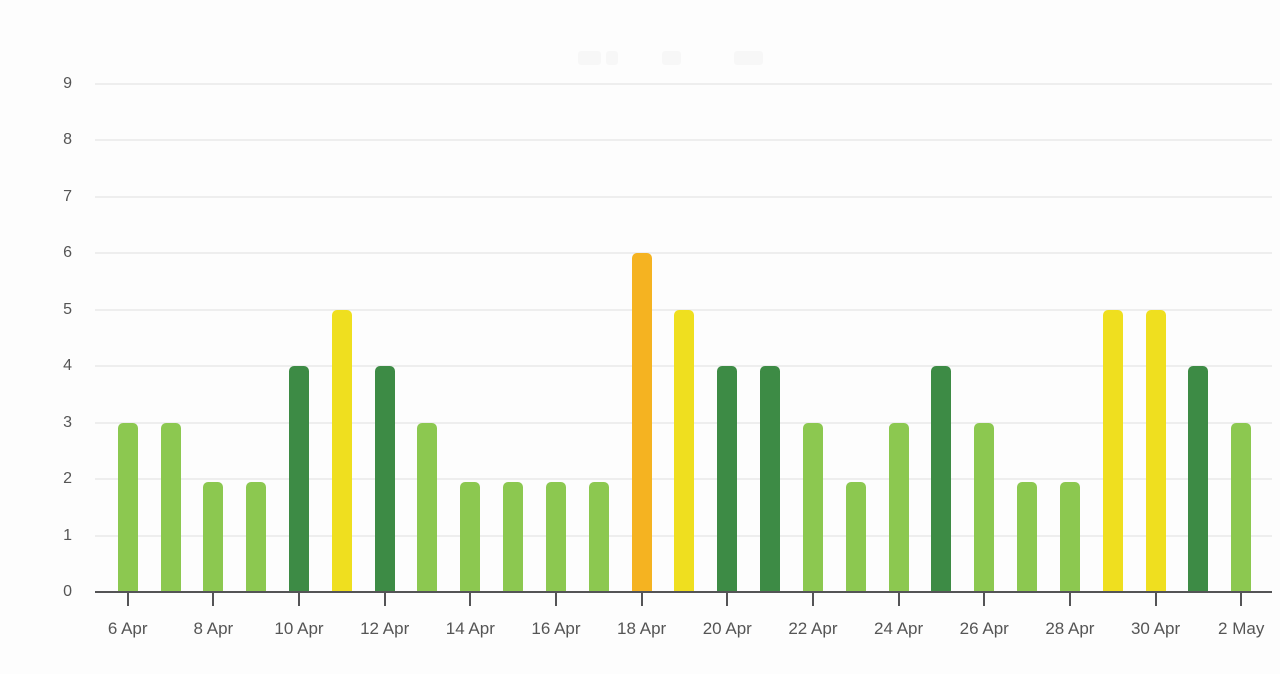 This screenshot has width=1280, height=674. I want to click on y-axis-tick-label: 0, so click(67, 591).